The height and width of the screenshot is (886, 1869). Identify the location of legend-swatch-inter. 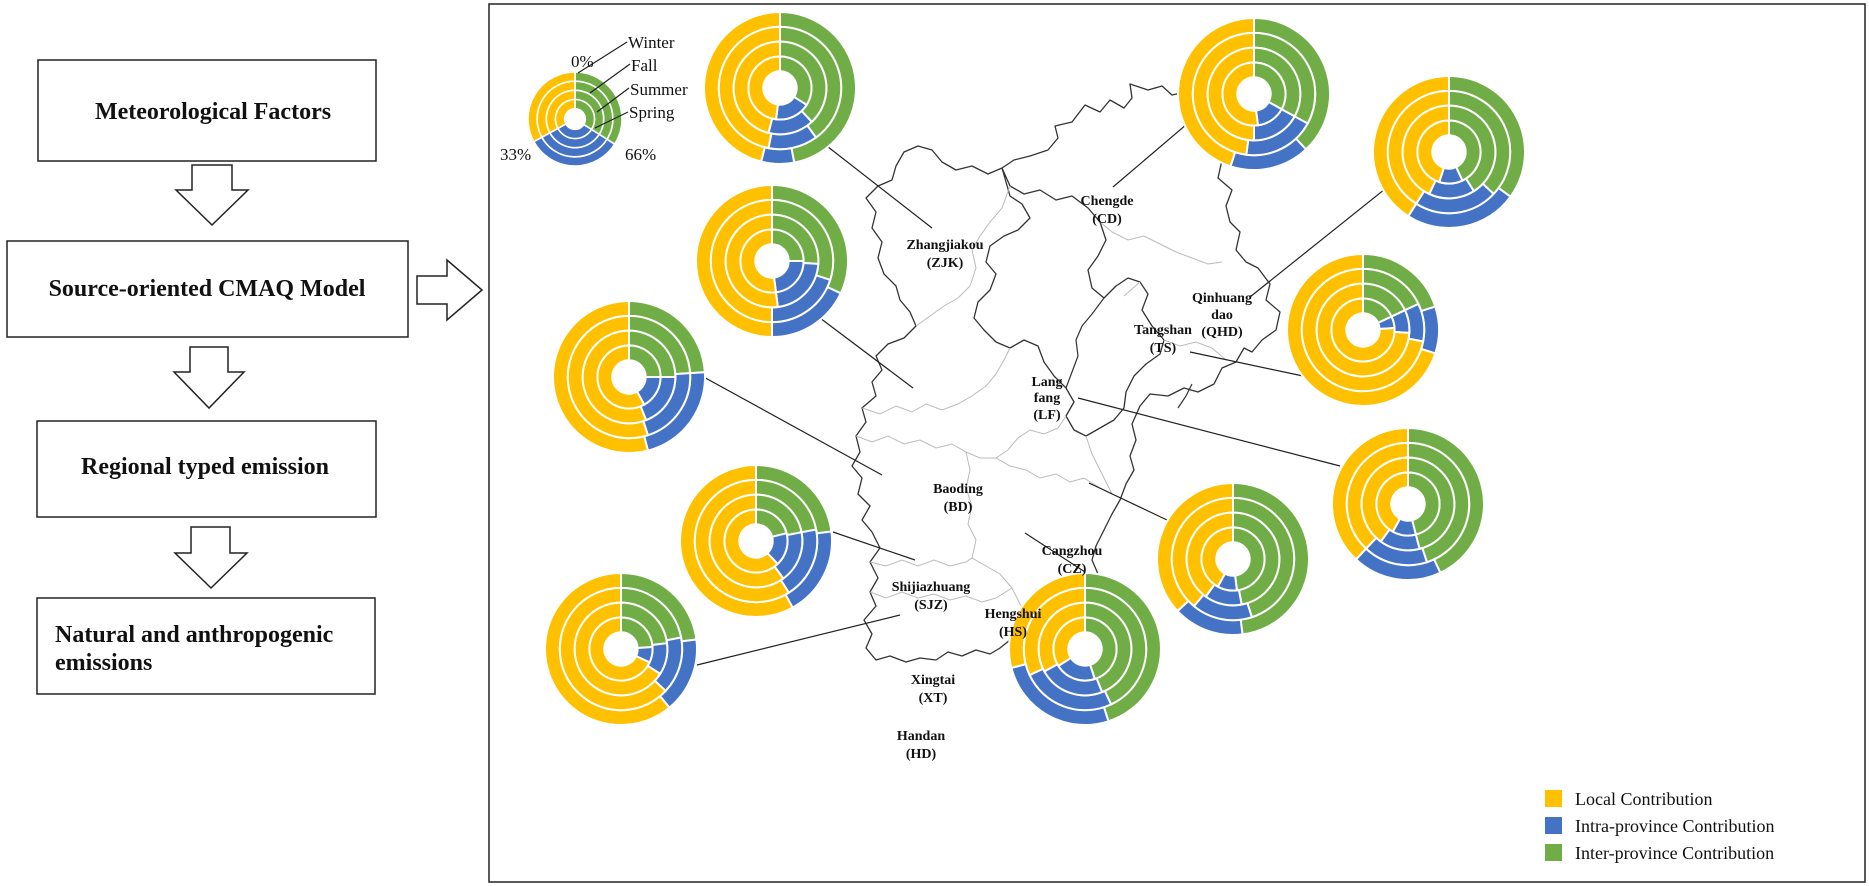
(1553, 852).